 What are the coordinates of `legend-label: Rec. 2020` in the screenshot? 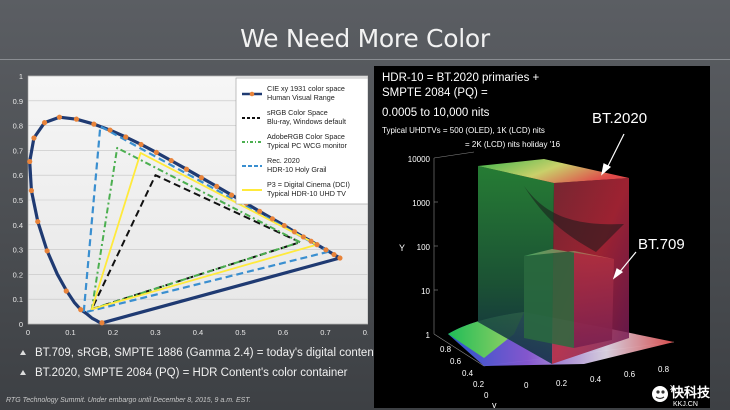 It's located at (283, 160).